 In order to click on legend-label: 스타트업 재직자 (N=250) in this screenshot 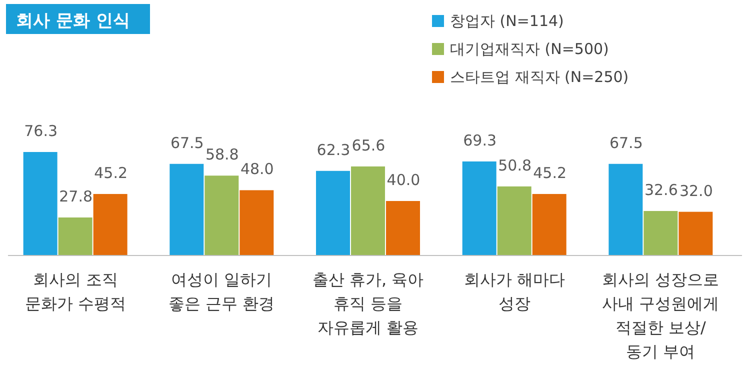, I will do `click(539, 77)`.